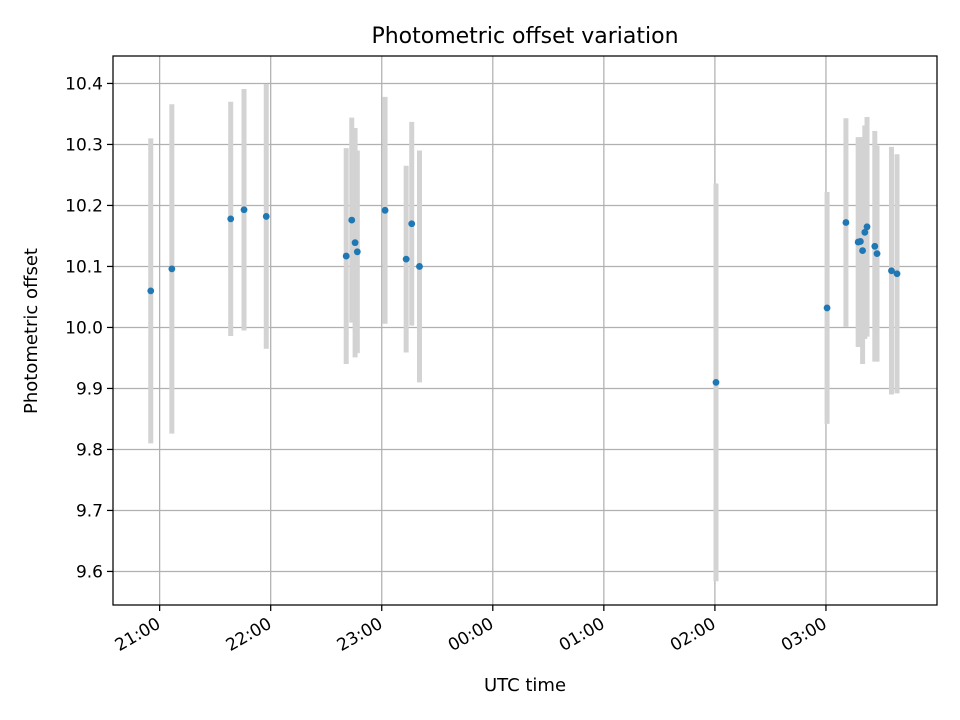 The height and width of the screenshot is (720, 960). I want to click on y-tick-label: 10.3, so click(84, 145).